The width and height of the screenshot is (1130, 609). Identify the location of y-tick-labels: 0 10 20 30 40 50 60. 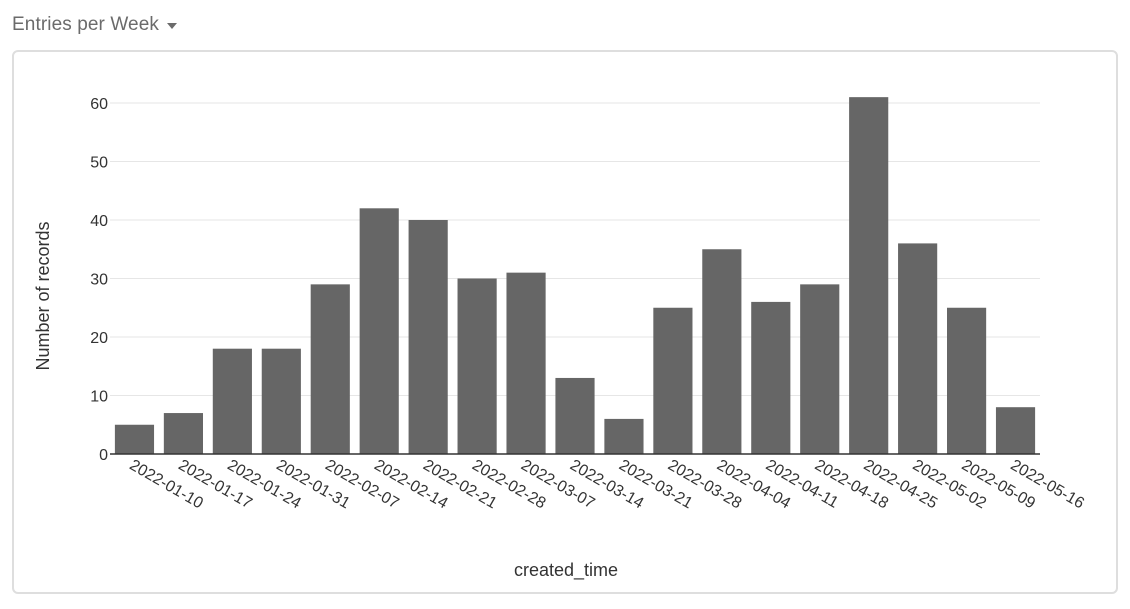
(99, 280).